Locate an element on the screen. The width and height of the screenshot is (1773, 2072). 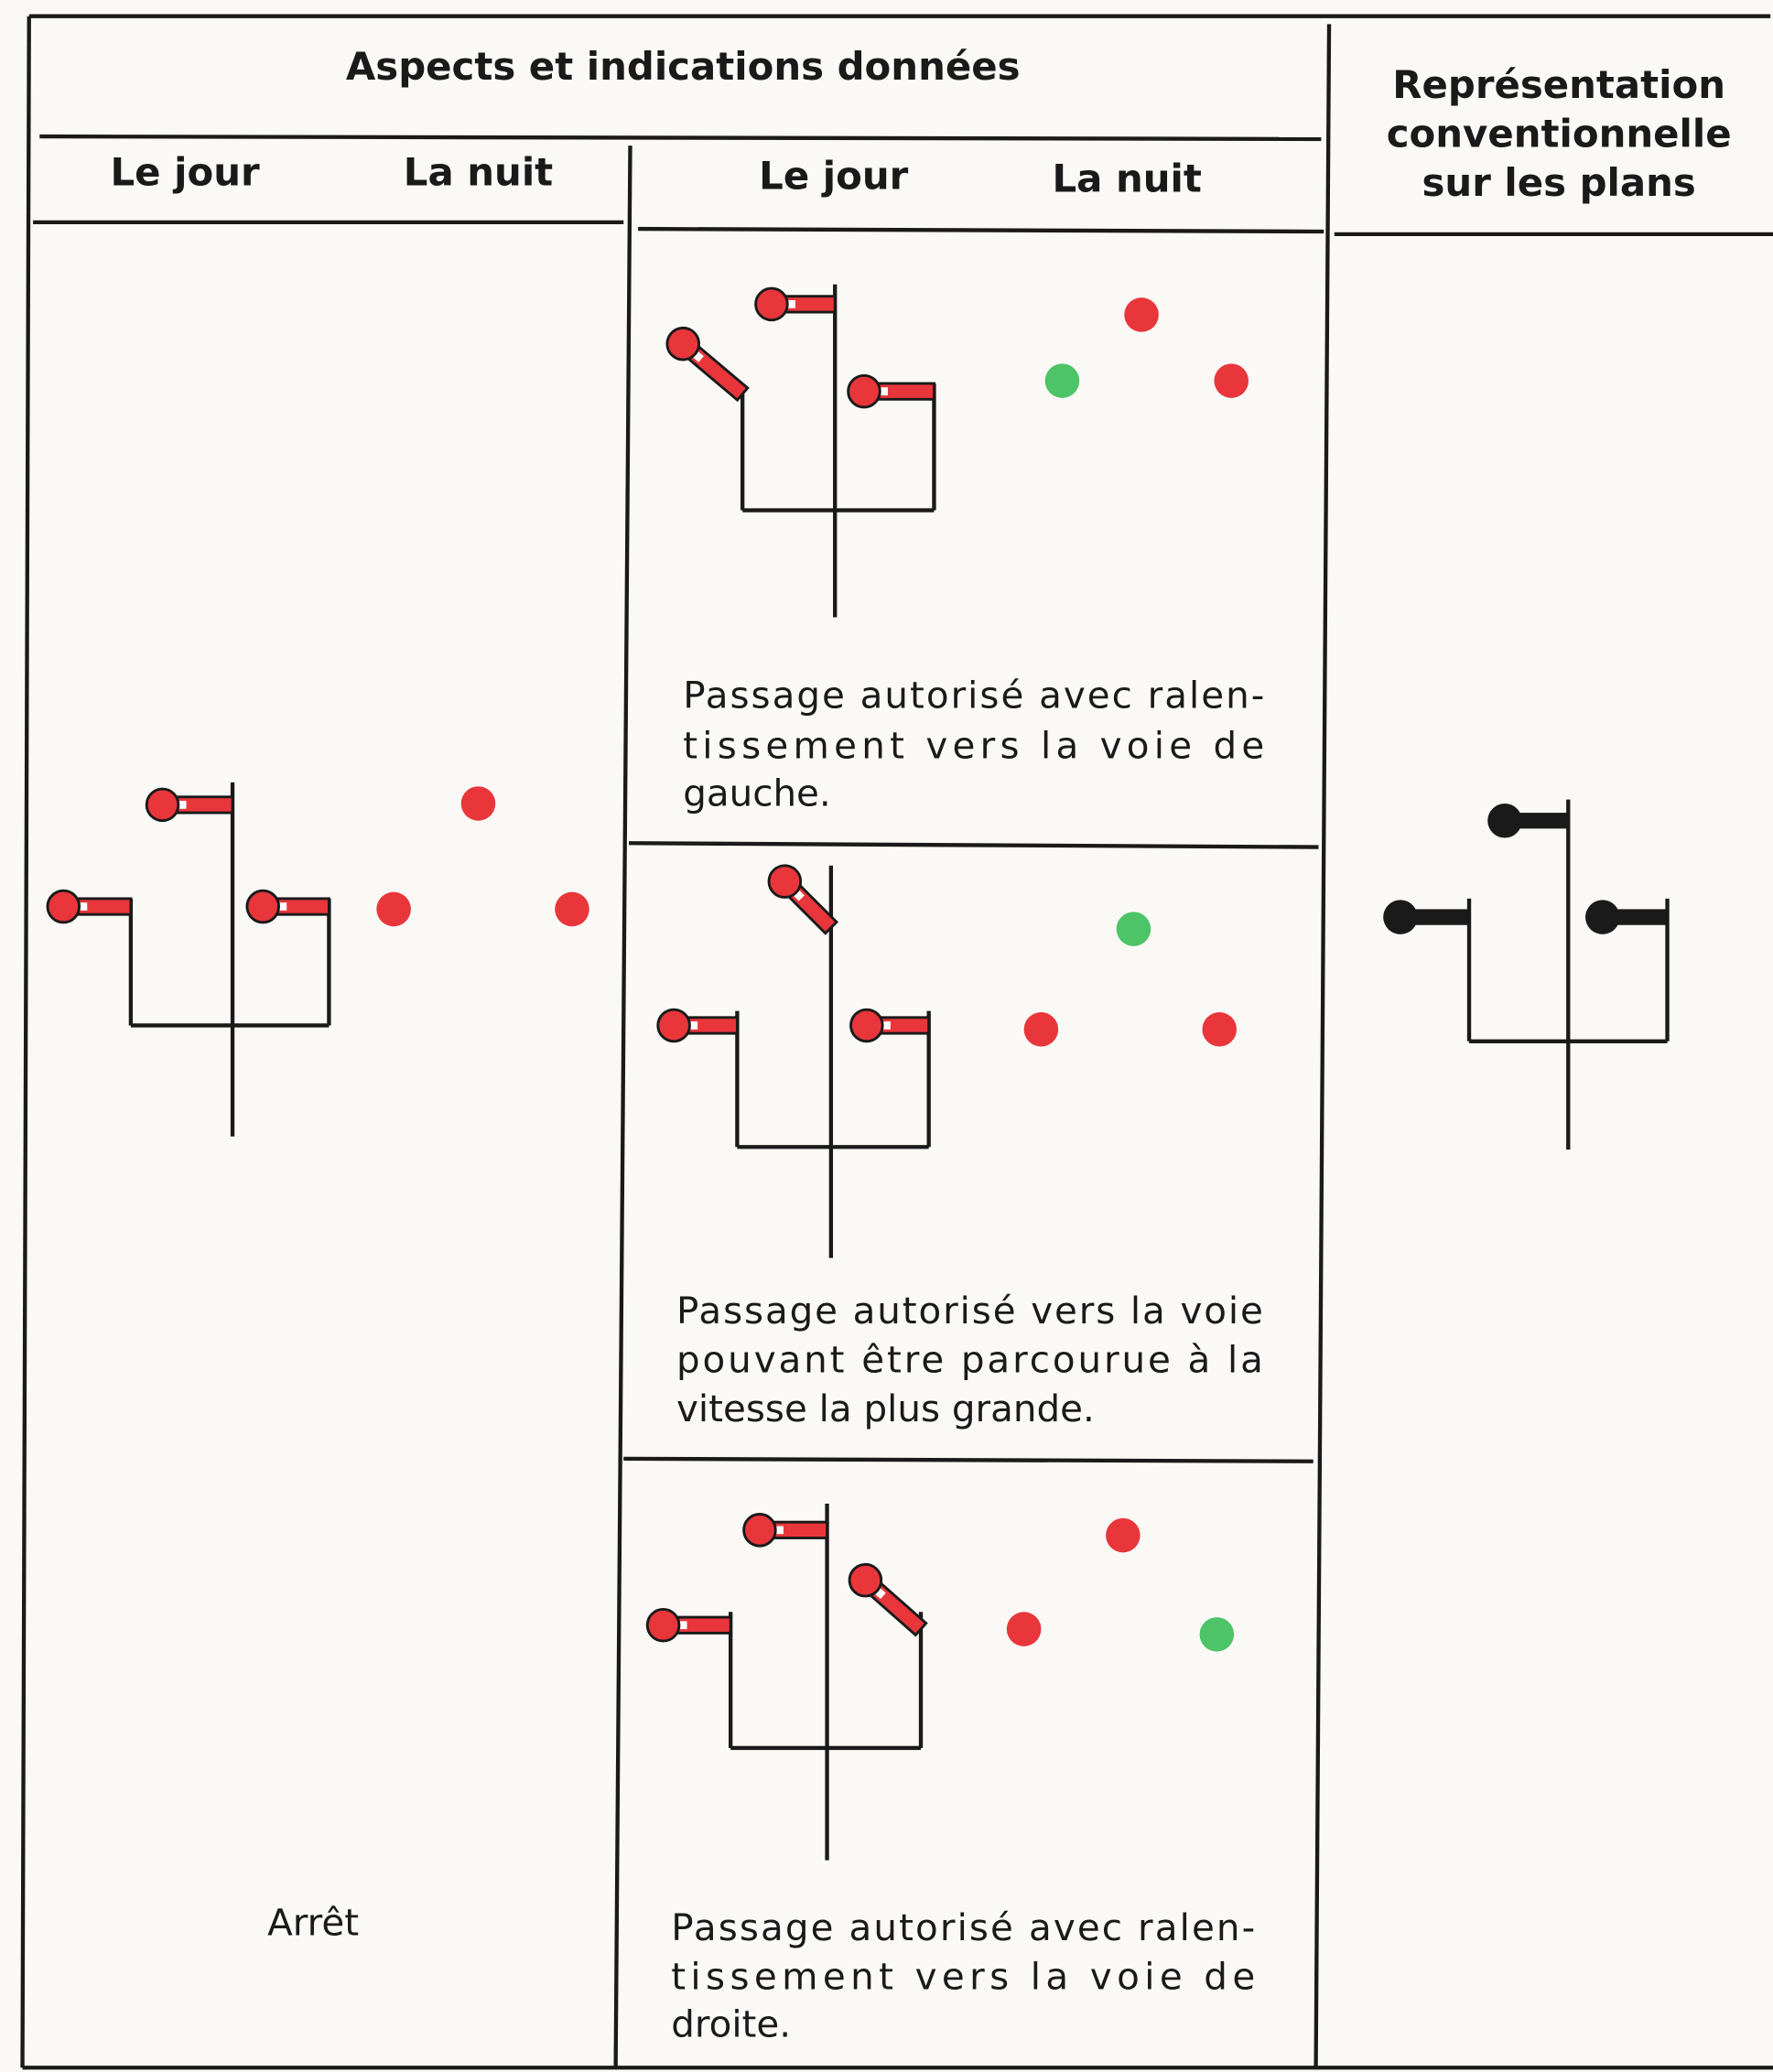
header-representation: Représentation is located at coordinates (1558, 84).